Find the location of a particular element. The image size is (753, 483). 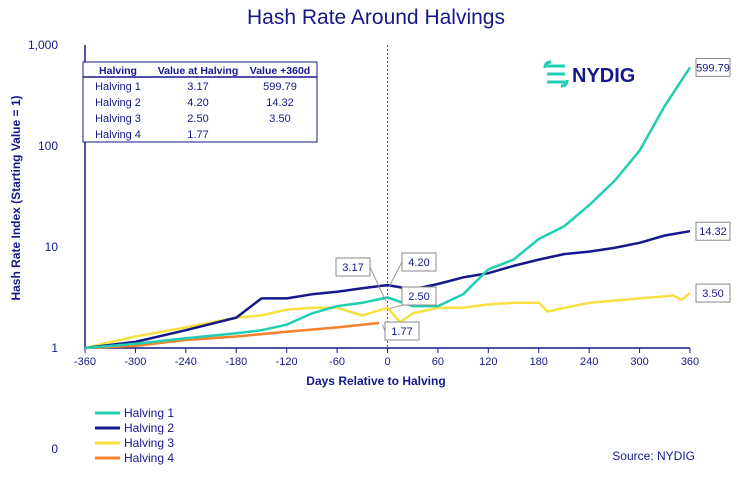

chart-title: Hash Rate Around Halvings is located at coordinates (376, 17).